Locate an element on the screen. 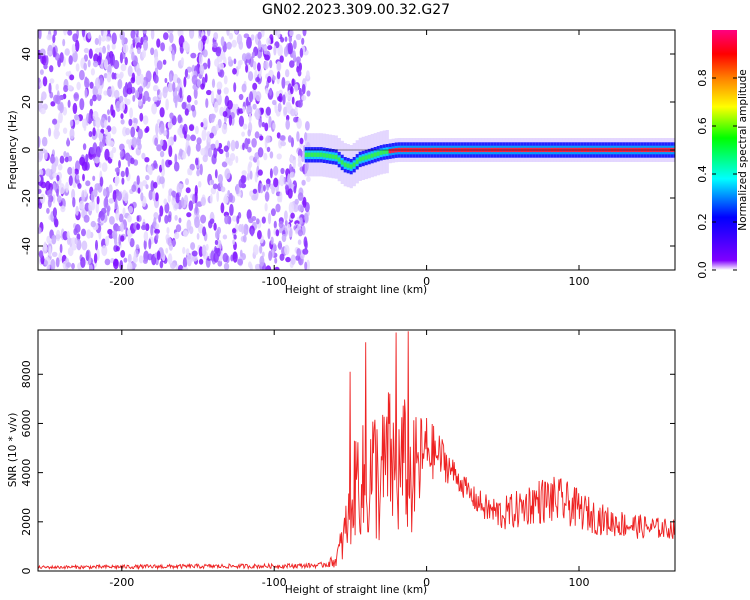 This screenshot has height=600, width=750. spectrogram-x-tick-label: -100 is located at coordinates (274, 281).